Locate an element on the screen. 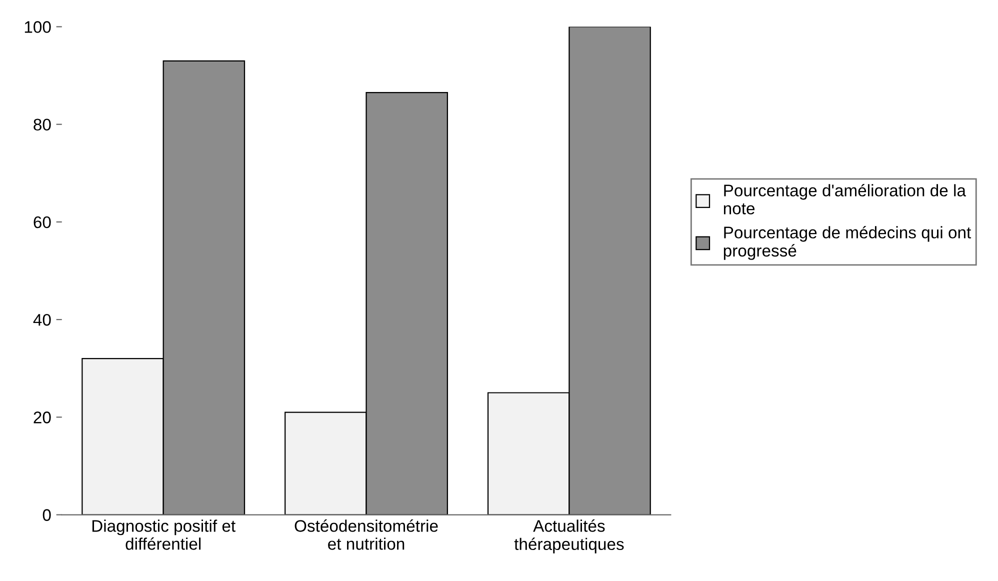  x-tick-label: Ostéodensitométrie et nutrition is located at coordinates (366, 534).